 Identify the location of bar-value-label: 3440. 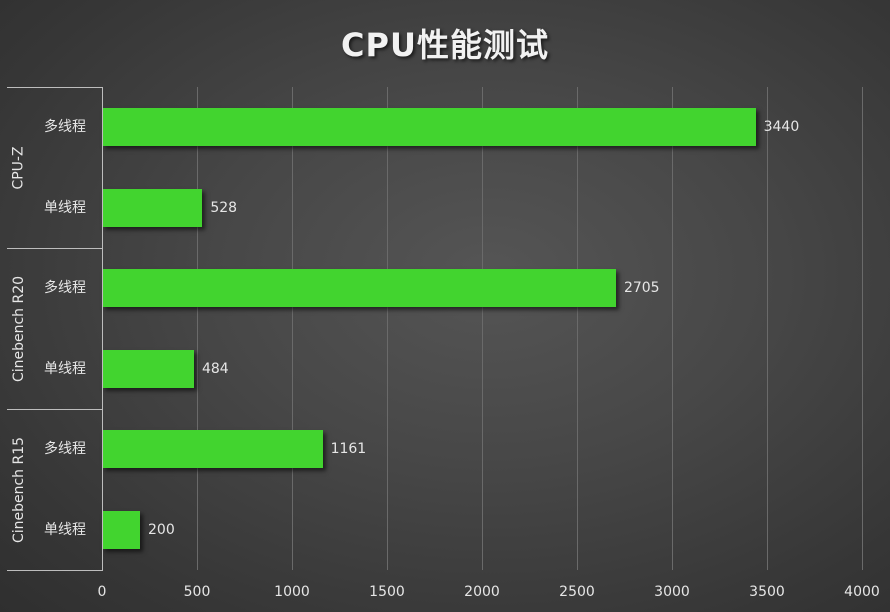
(781, 127).